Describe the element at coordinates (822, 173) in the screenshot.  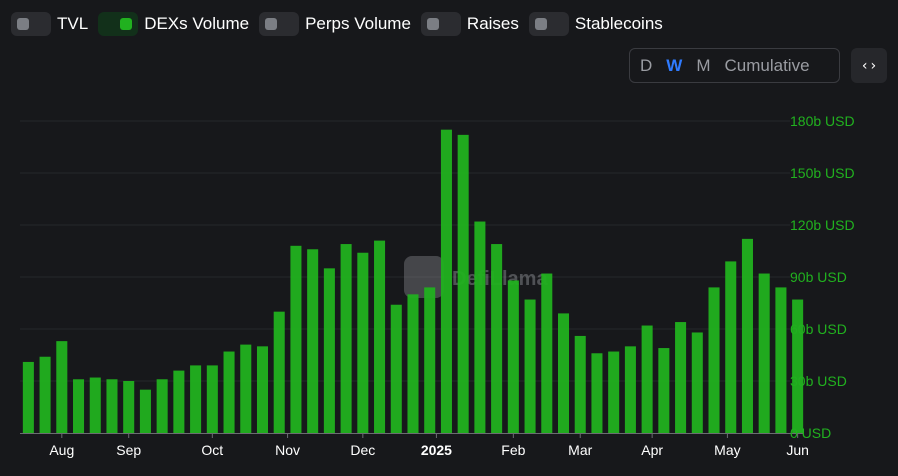
I see `y-tick-label: 150b USD` at that location.